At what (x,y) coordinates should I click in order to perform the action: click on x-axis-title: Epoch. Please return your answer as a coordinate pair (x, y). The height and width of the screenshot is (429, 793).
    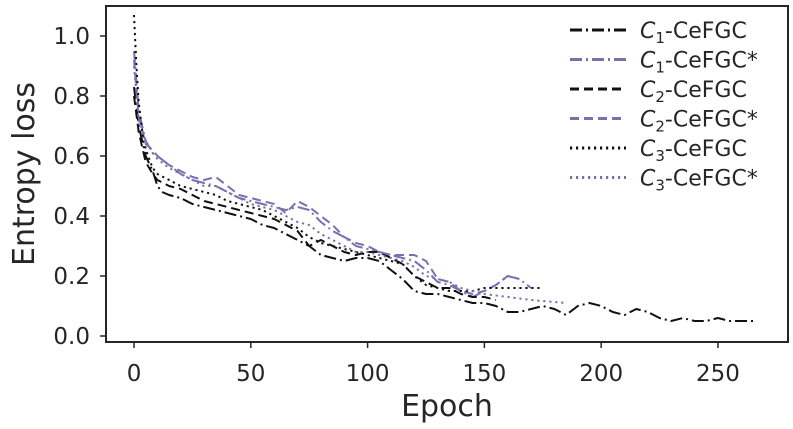
    Looking at the image, I should click on (447, 406).